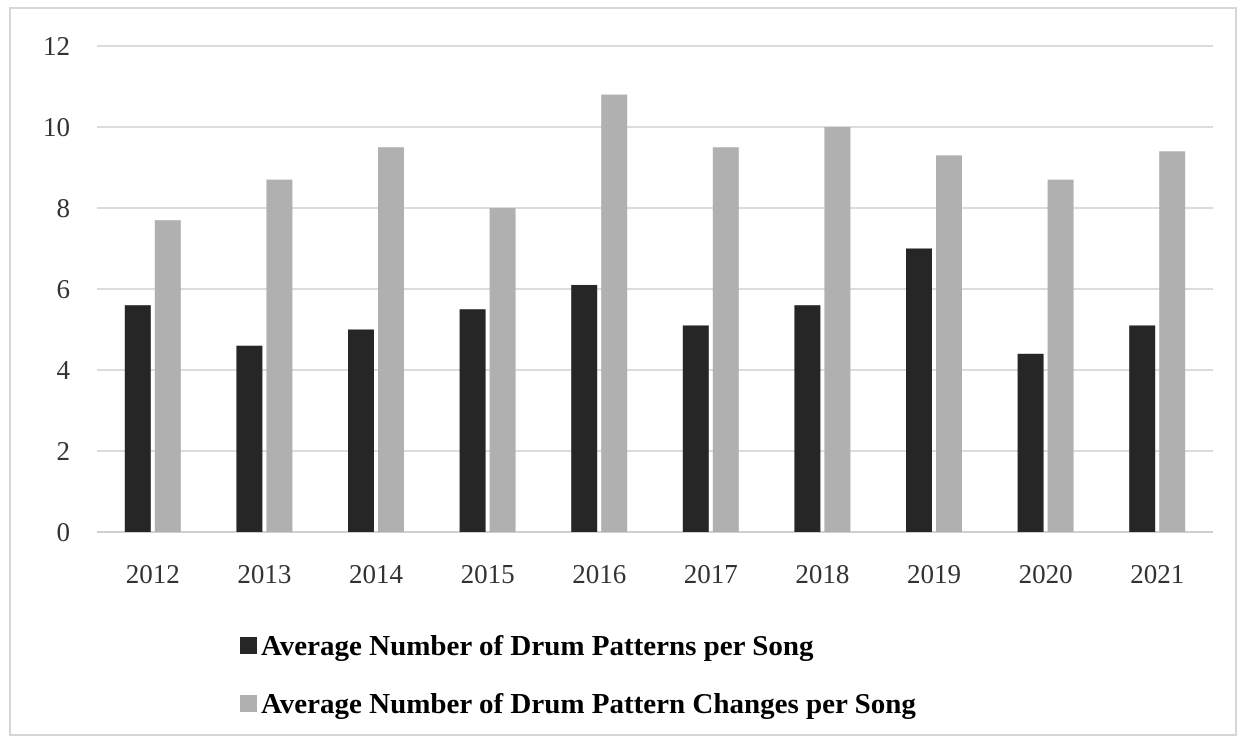  What do you see at coordinates (599, 574) in the screenshot?
I see `x-tick-label-2016: 2016` at bounding box center [599, 574].